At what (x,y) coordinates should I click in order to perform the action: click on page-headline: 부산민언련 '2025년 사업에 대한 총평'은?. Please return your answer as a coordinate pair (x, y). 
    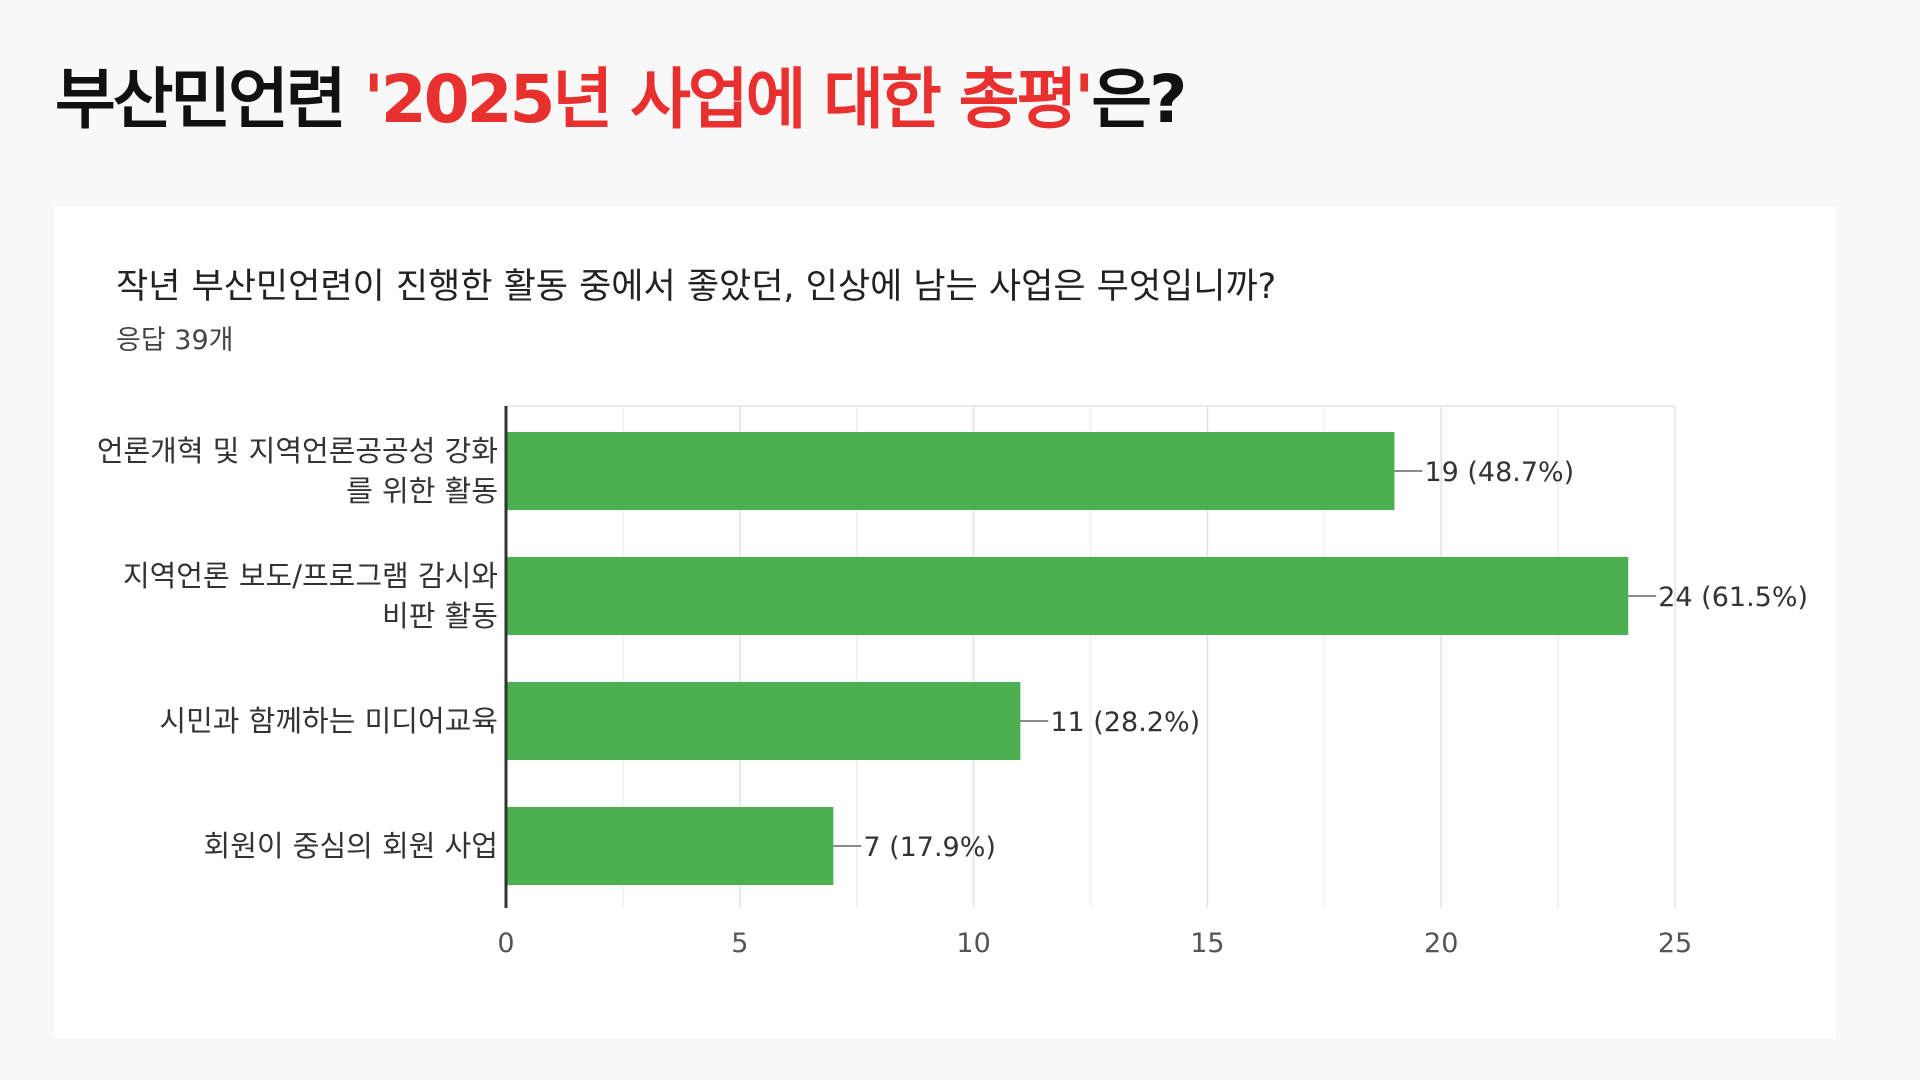
    Looking at the image, I should click on (621, 99).